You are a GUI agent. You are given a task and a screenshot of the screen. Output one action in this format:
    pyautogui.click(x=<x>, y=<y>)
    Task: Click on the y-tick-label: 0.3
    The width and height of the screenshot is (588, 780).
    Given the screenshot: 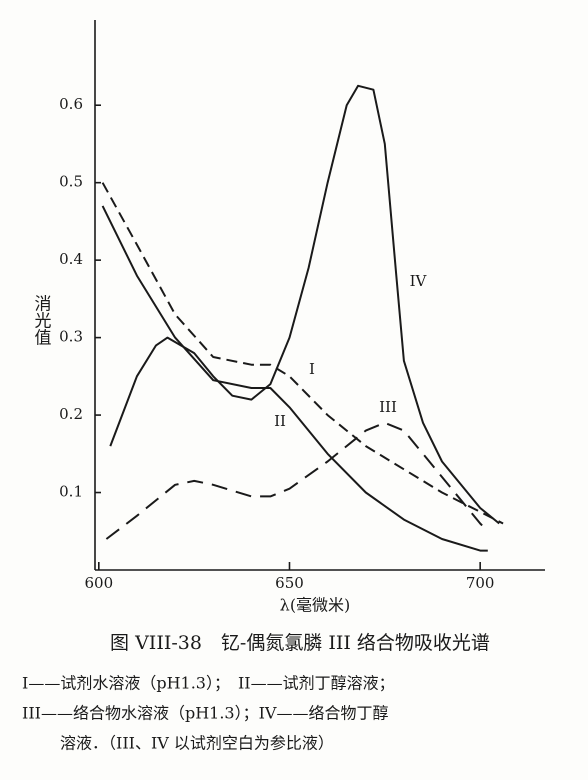 What is the action you would take?
    pyautogui.click(x=71, y=337)
    